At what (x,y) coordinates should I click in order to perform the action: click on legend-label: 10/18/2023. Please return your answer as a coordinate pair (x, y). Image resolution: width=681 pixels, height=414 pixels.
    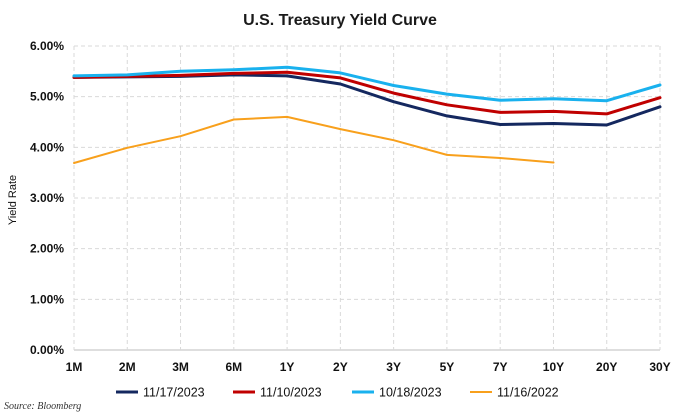
    Looking at the image, I should click on (410, 393).